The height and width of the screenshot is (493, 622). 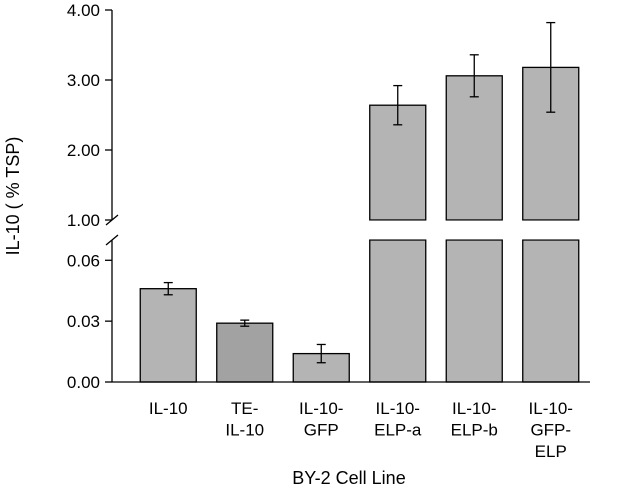 What do you see at coordinates (353, 230) in the screenshot?
I see `axis-break-gap` at bounding box center [353, 230].